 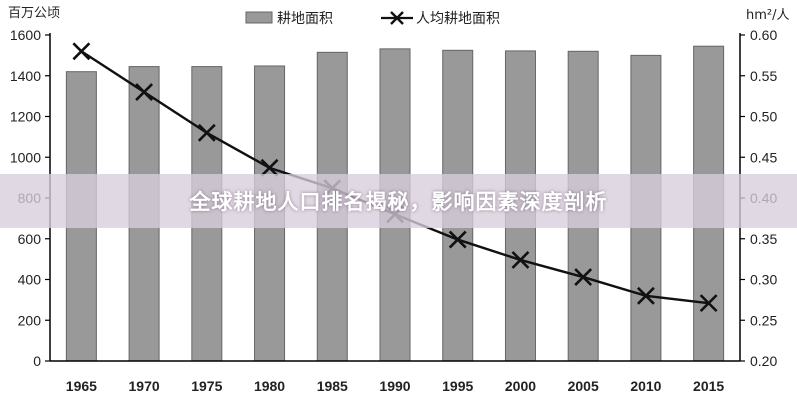 I want to click on left-tick-label: 1600, so click(x=25, y=35).